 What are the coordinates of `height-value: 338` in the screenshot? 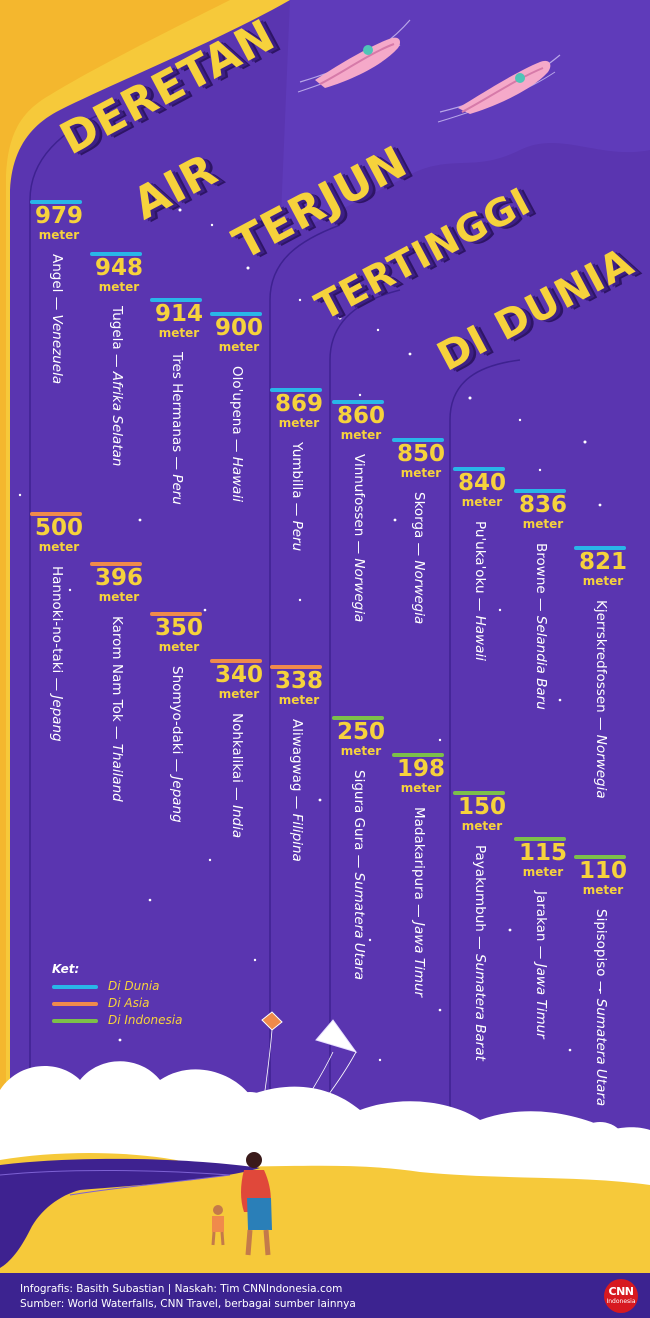 It's located at (298, 681).